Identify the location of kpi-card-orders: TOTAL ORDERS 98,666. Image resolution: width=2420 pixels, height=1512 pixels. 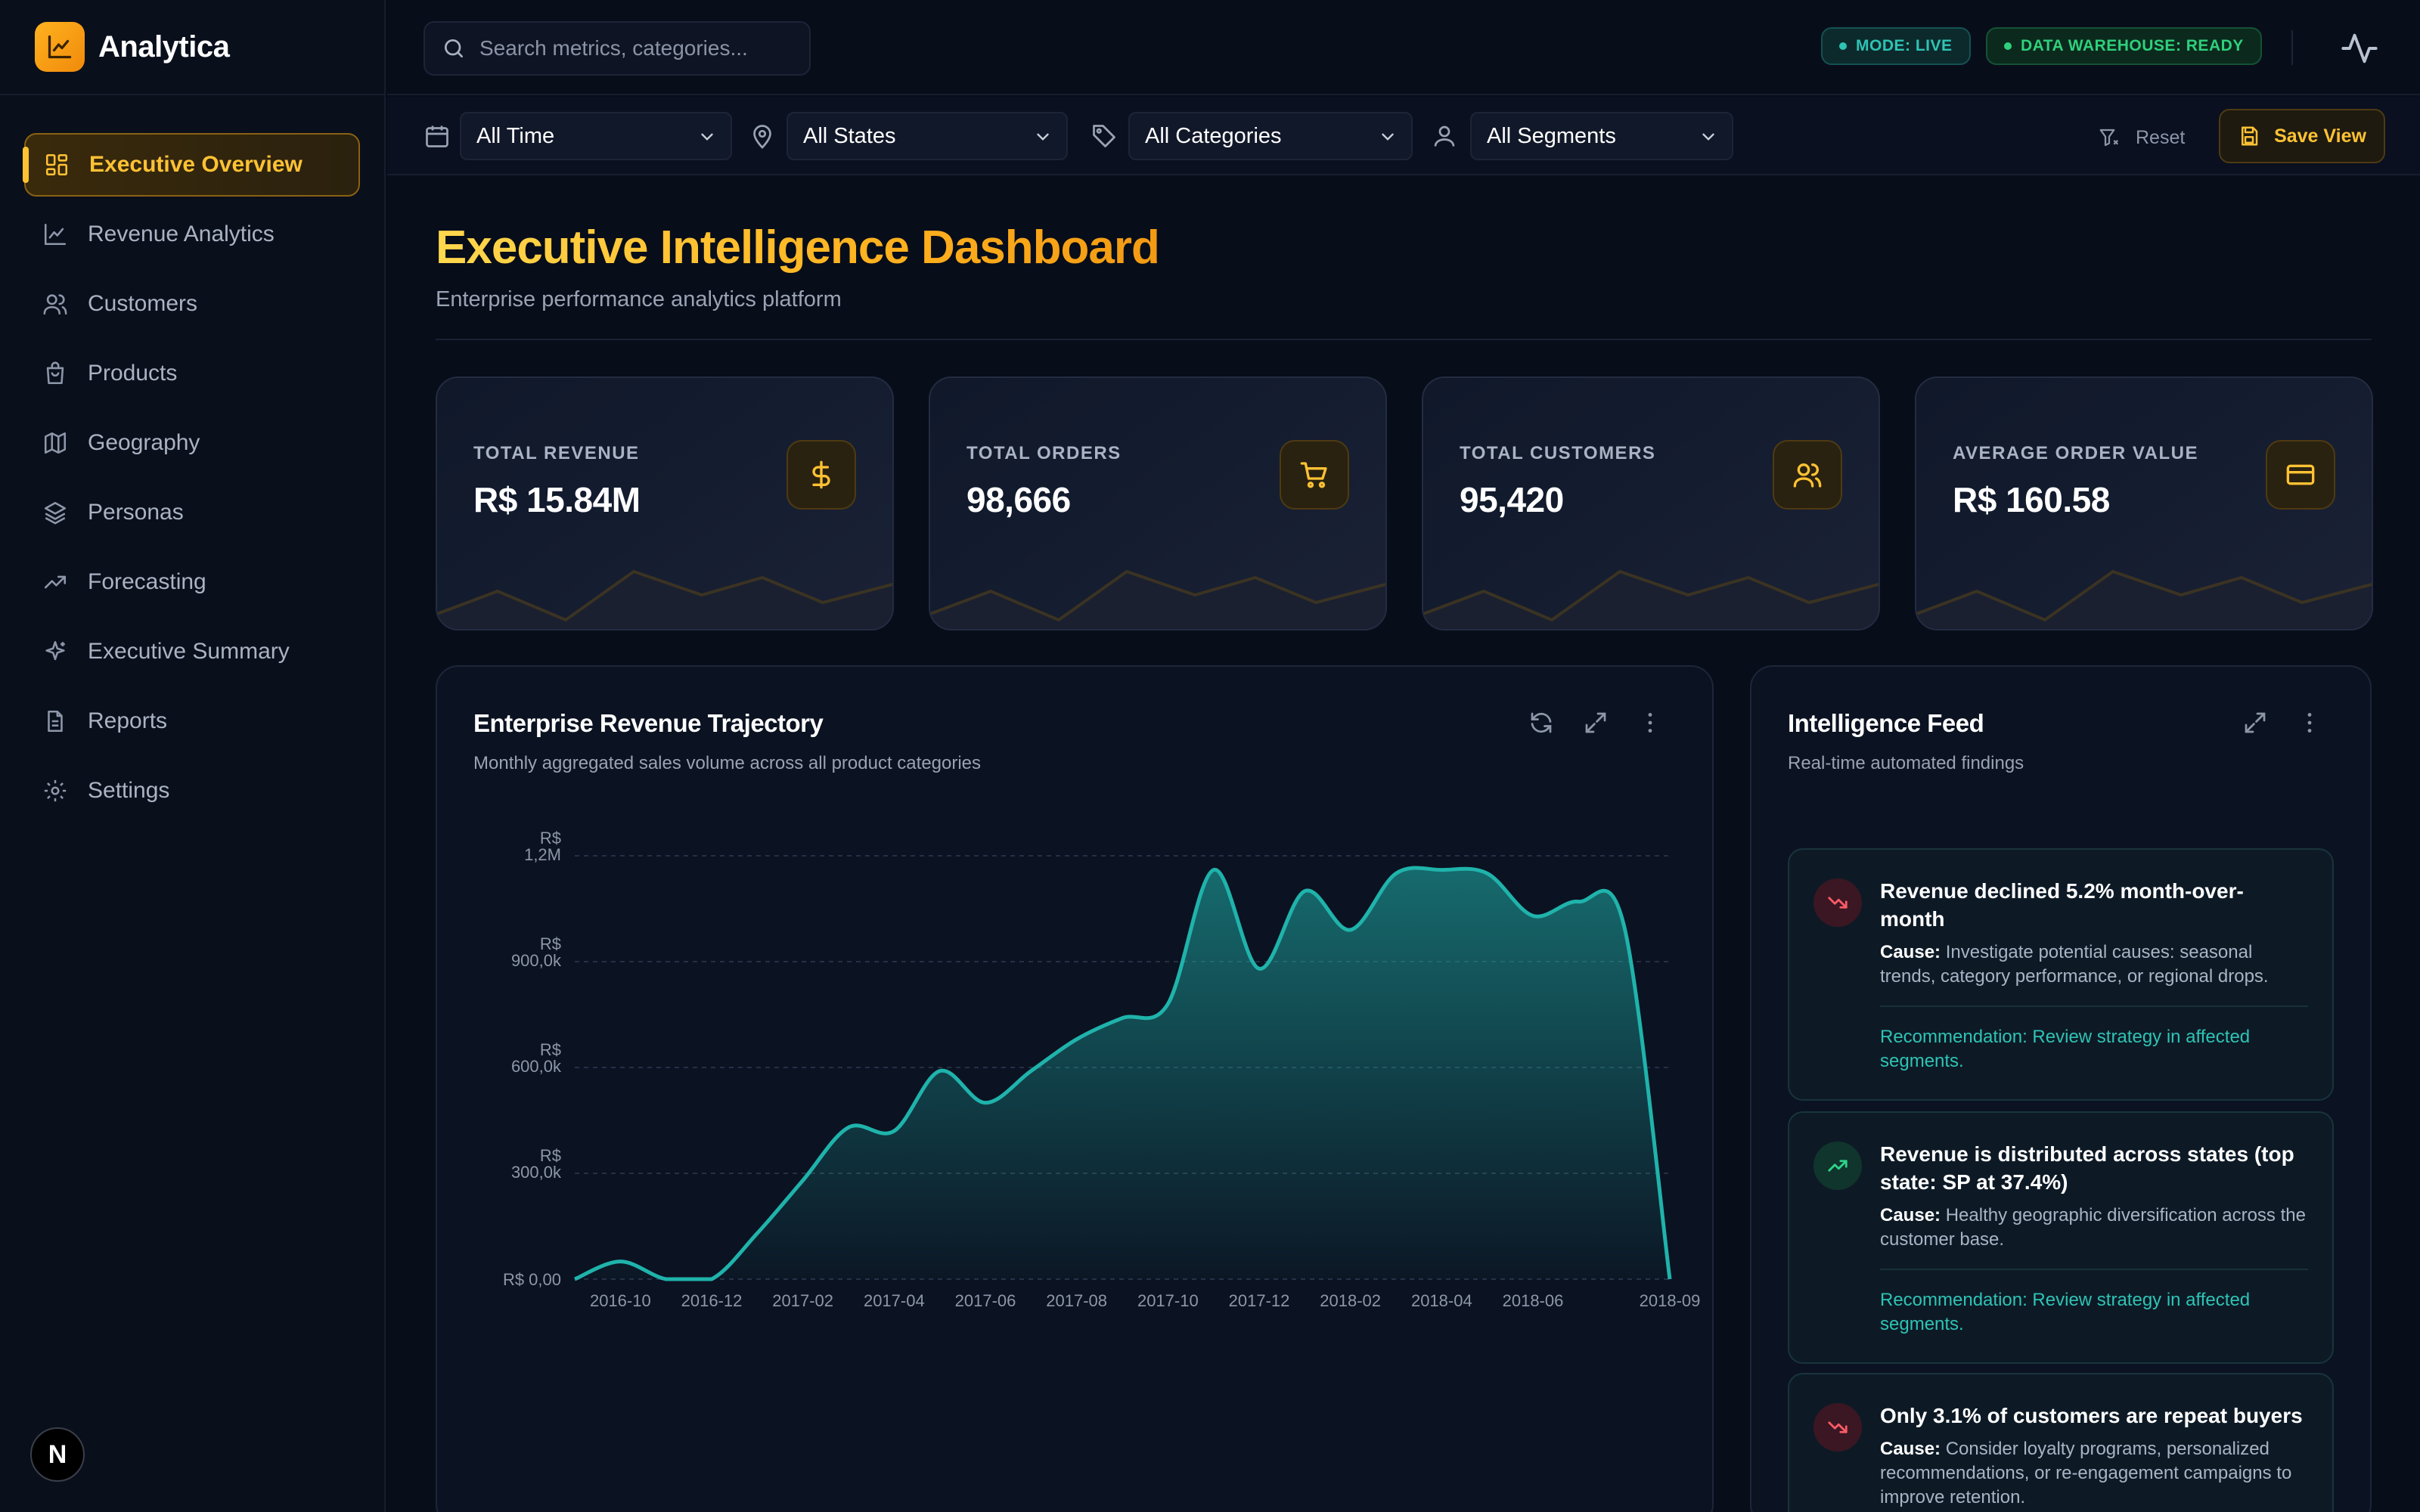
(1158, 504).